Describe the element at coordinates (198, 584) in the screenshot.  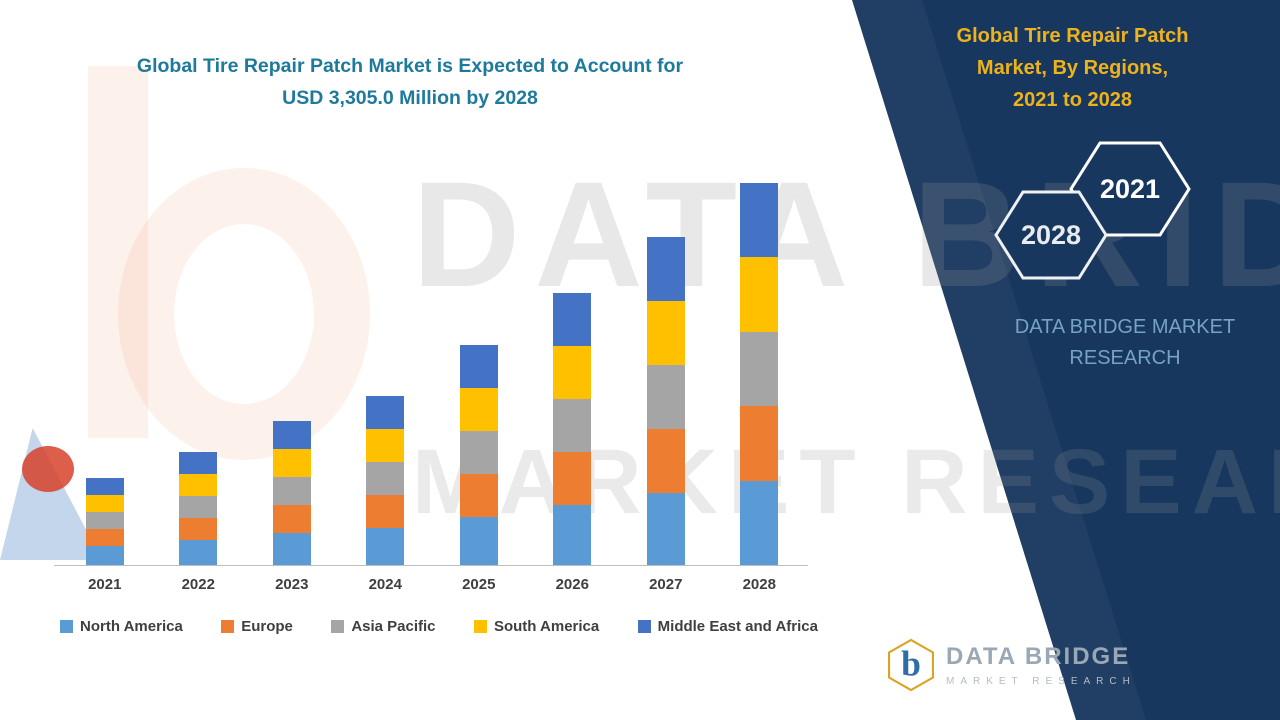
I see `x-axis-label-2022: 2022` at that location.